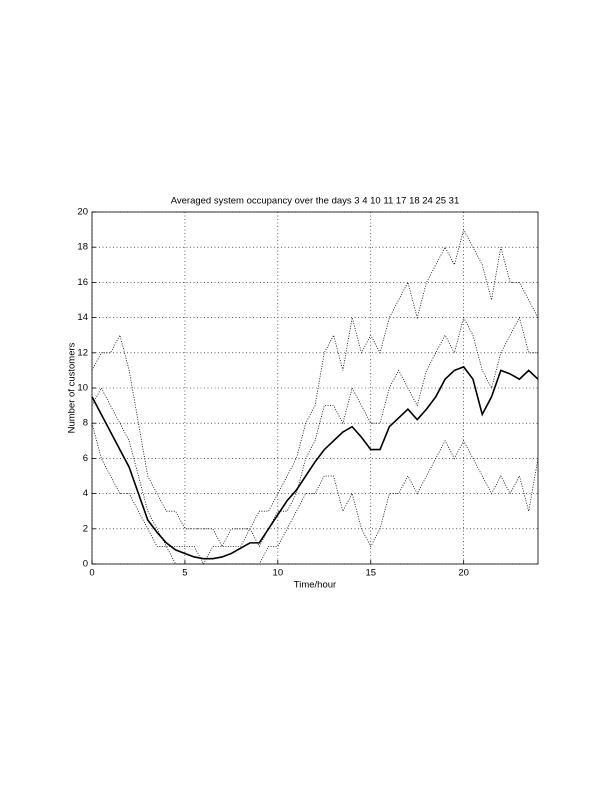  Describe the element at coordinates (85, 564) in the screenshot. I see `y-tick-label: 0` at that location.